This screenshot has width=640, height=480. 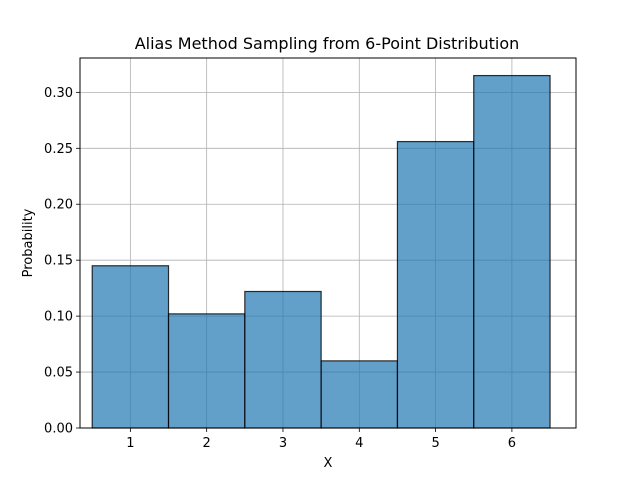 I want to click on y-tick-label: 0.10, so click(x=58, y=317).